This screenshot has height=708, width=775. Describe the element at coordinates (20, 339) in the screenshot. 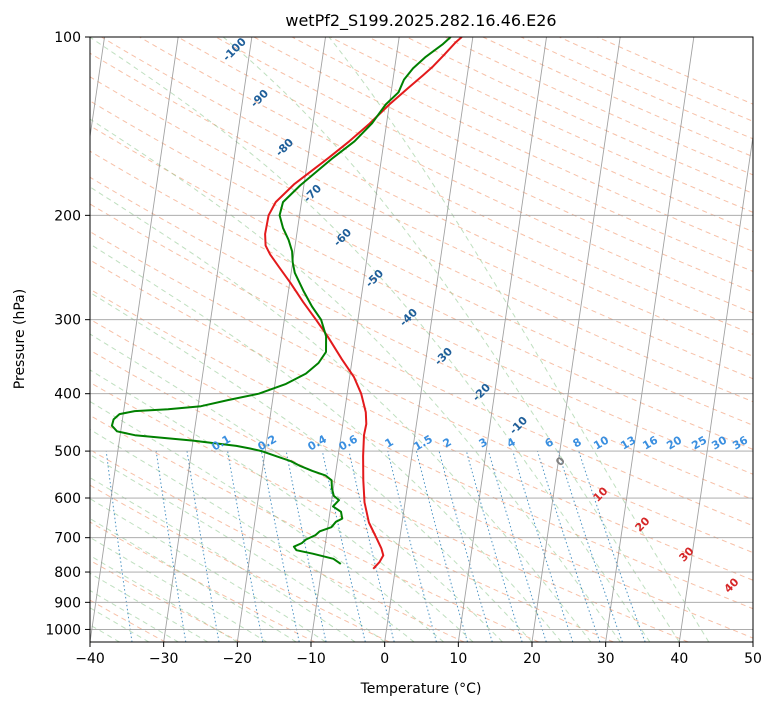

I see `y-axis-title: Pressure (hPa)` at that location.